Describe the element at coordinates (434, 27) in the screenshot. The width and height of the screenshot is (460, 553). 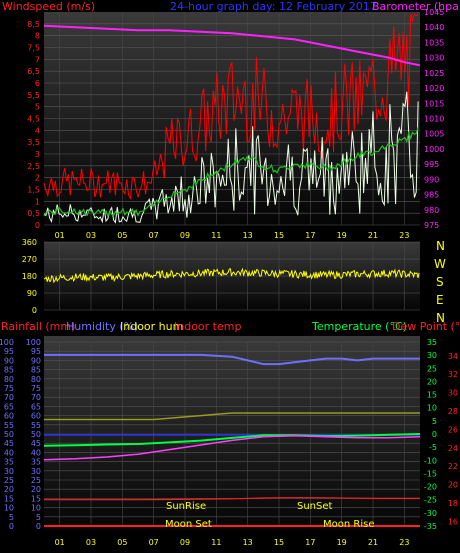
I see `baro-ytick: 1040` at that location.